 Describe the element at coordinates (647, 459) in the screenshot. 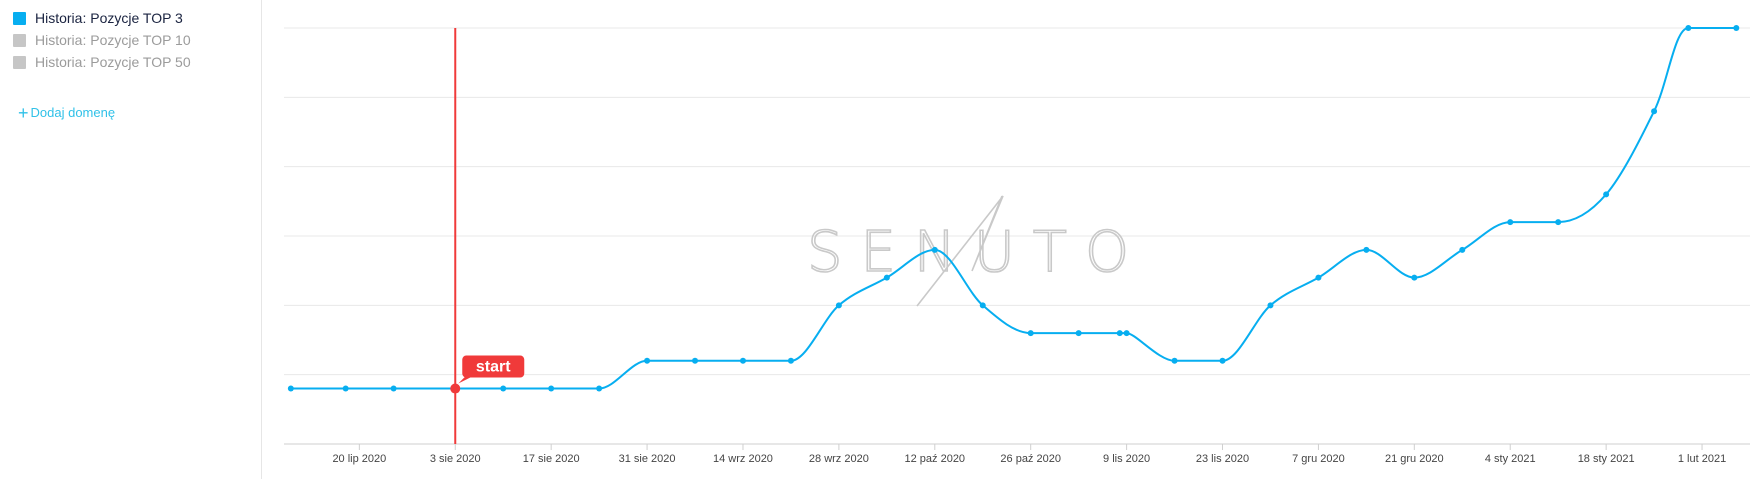

I see `x-tick-label: 31 sie 2020` at that location.